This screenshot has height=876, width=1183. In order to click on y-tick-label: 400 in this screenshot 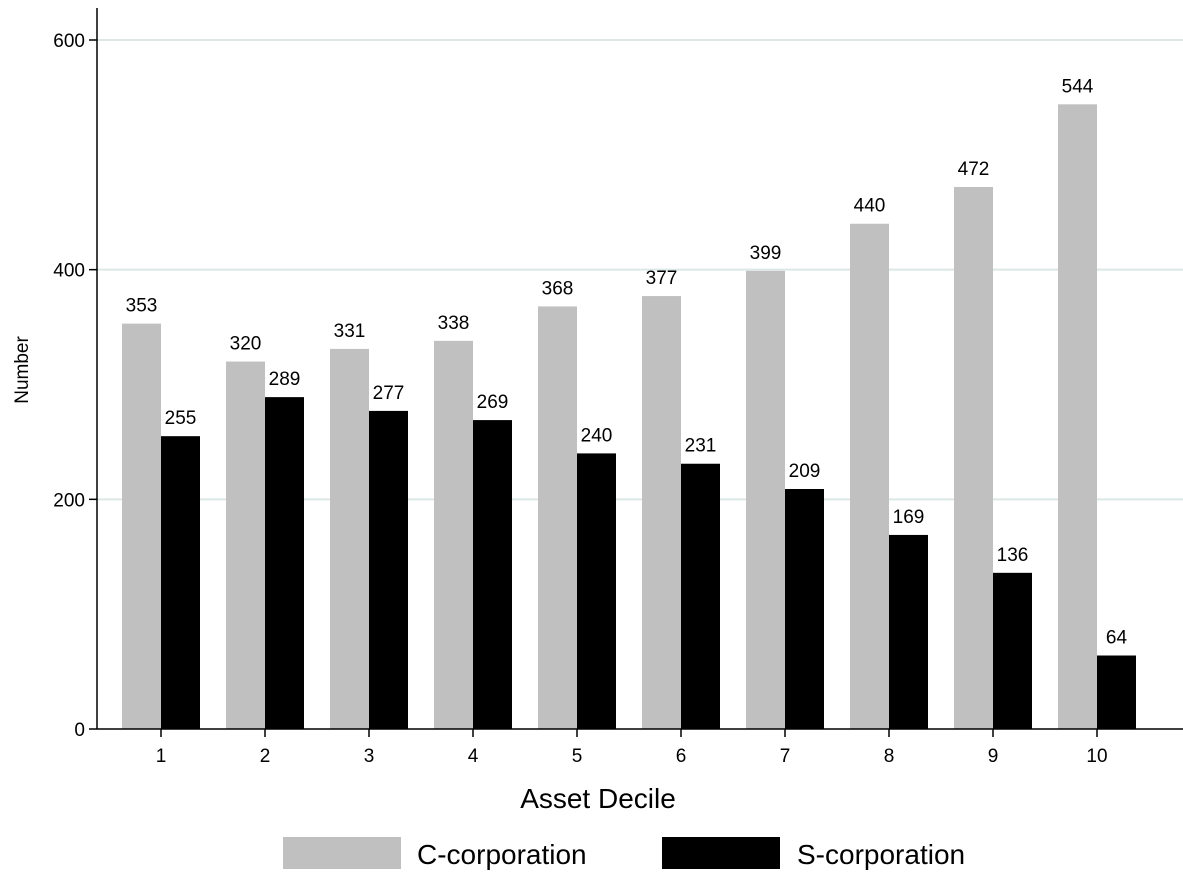, I will do `click(69, 271)`.